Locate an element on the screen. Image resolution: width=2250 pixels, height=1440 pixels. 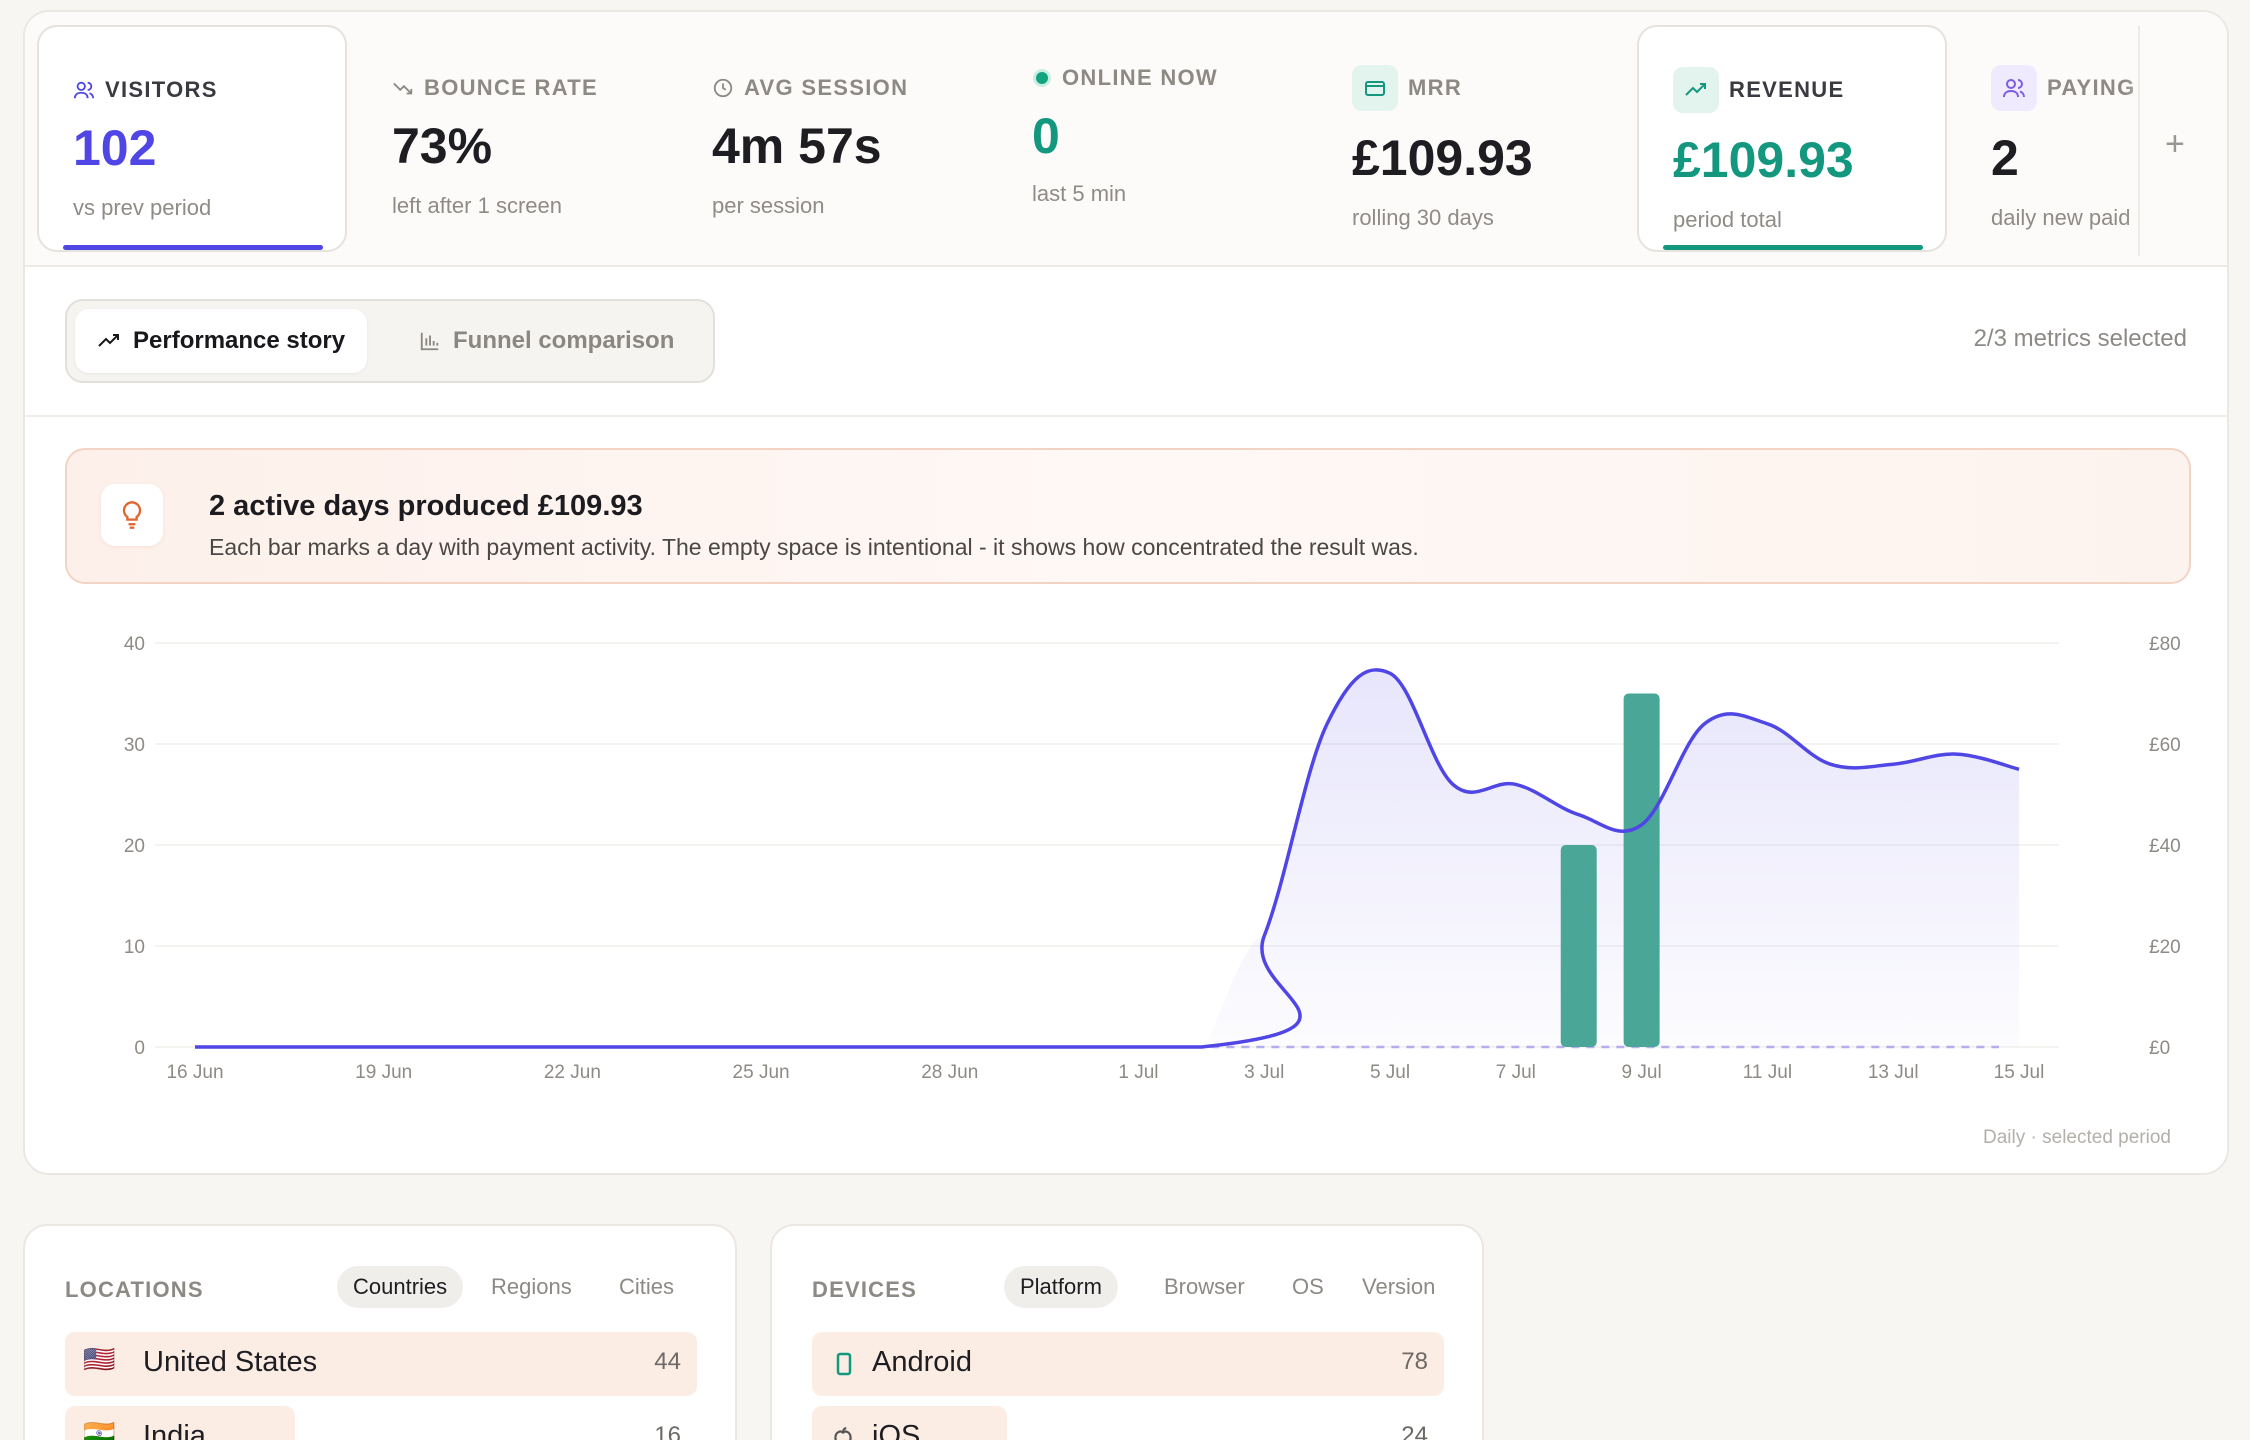
lightbulb-icon is located at coordinates (132, 515).